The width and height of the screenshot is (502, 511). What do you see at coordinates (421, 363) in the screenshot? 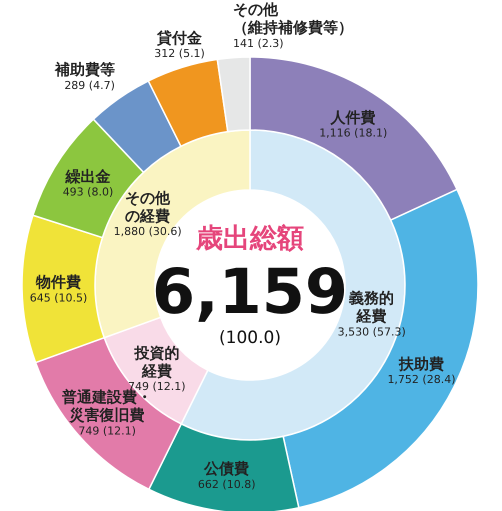
I see `slice-label: 扶助費` at bounding box center [421, 363].